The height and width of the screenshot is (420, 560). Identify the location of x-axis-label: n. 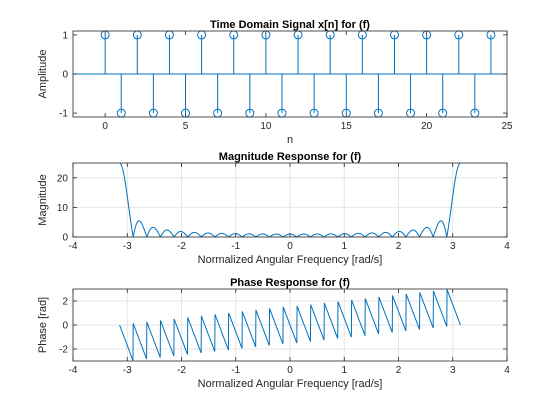
(290, 140).